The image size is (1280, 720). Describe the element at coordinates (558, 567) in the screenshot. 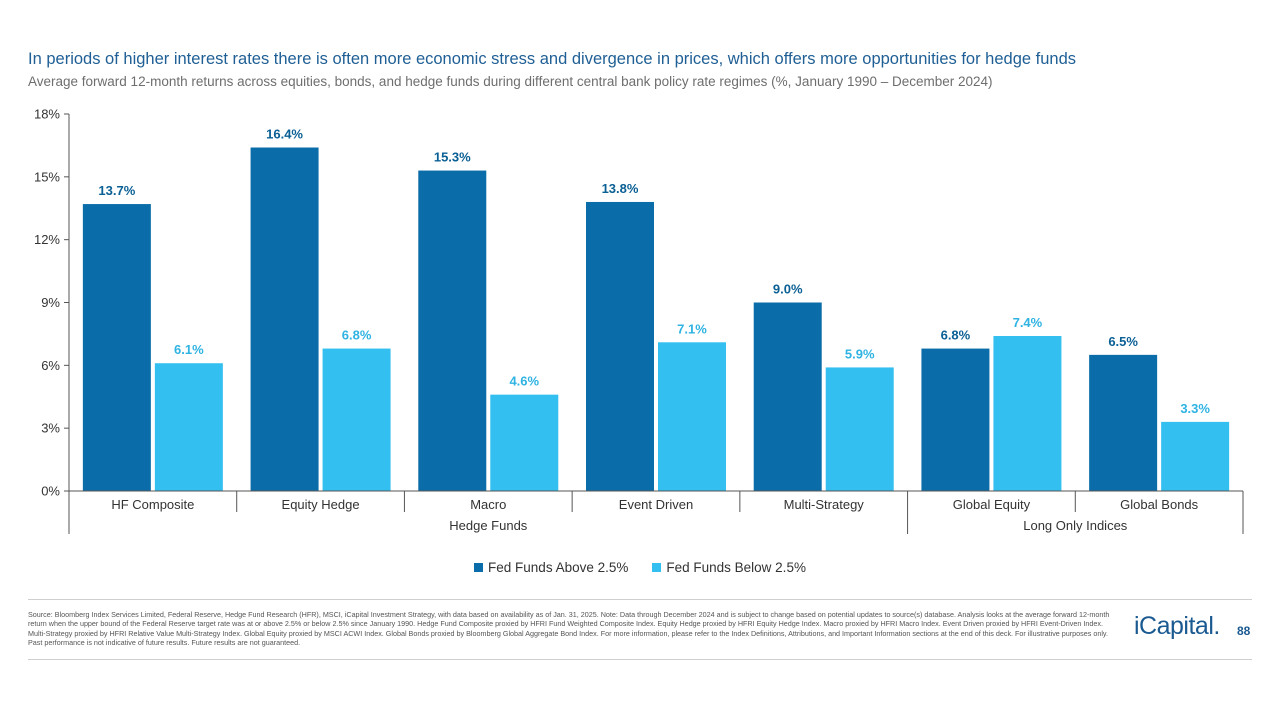

I see `legend-label-above: Fed Funds Above 2.5%` at that location.